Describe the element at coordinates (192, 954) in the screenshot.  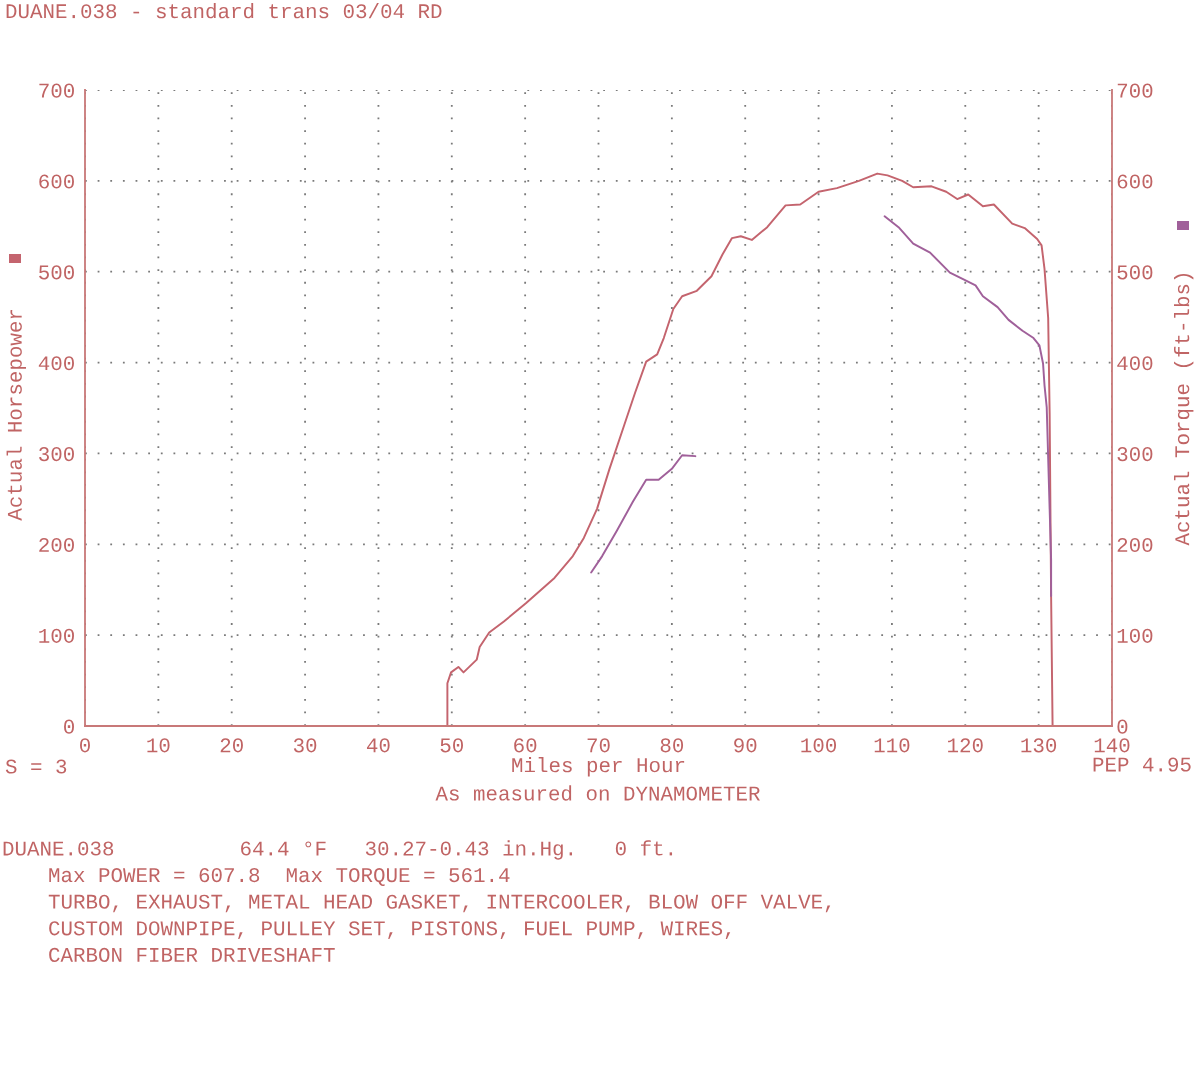
I see `text: CARBON FIBER DRIVESHAFT` at that location.